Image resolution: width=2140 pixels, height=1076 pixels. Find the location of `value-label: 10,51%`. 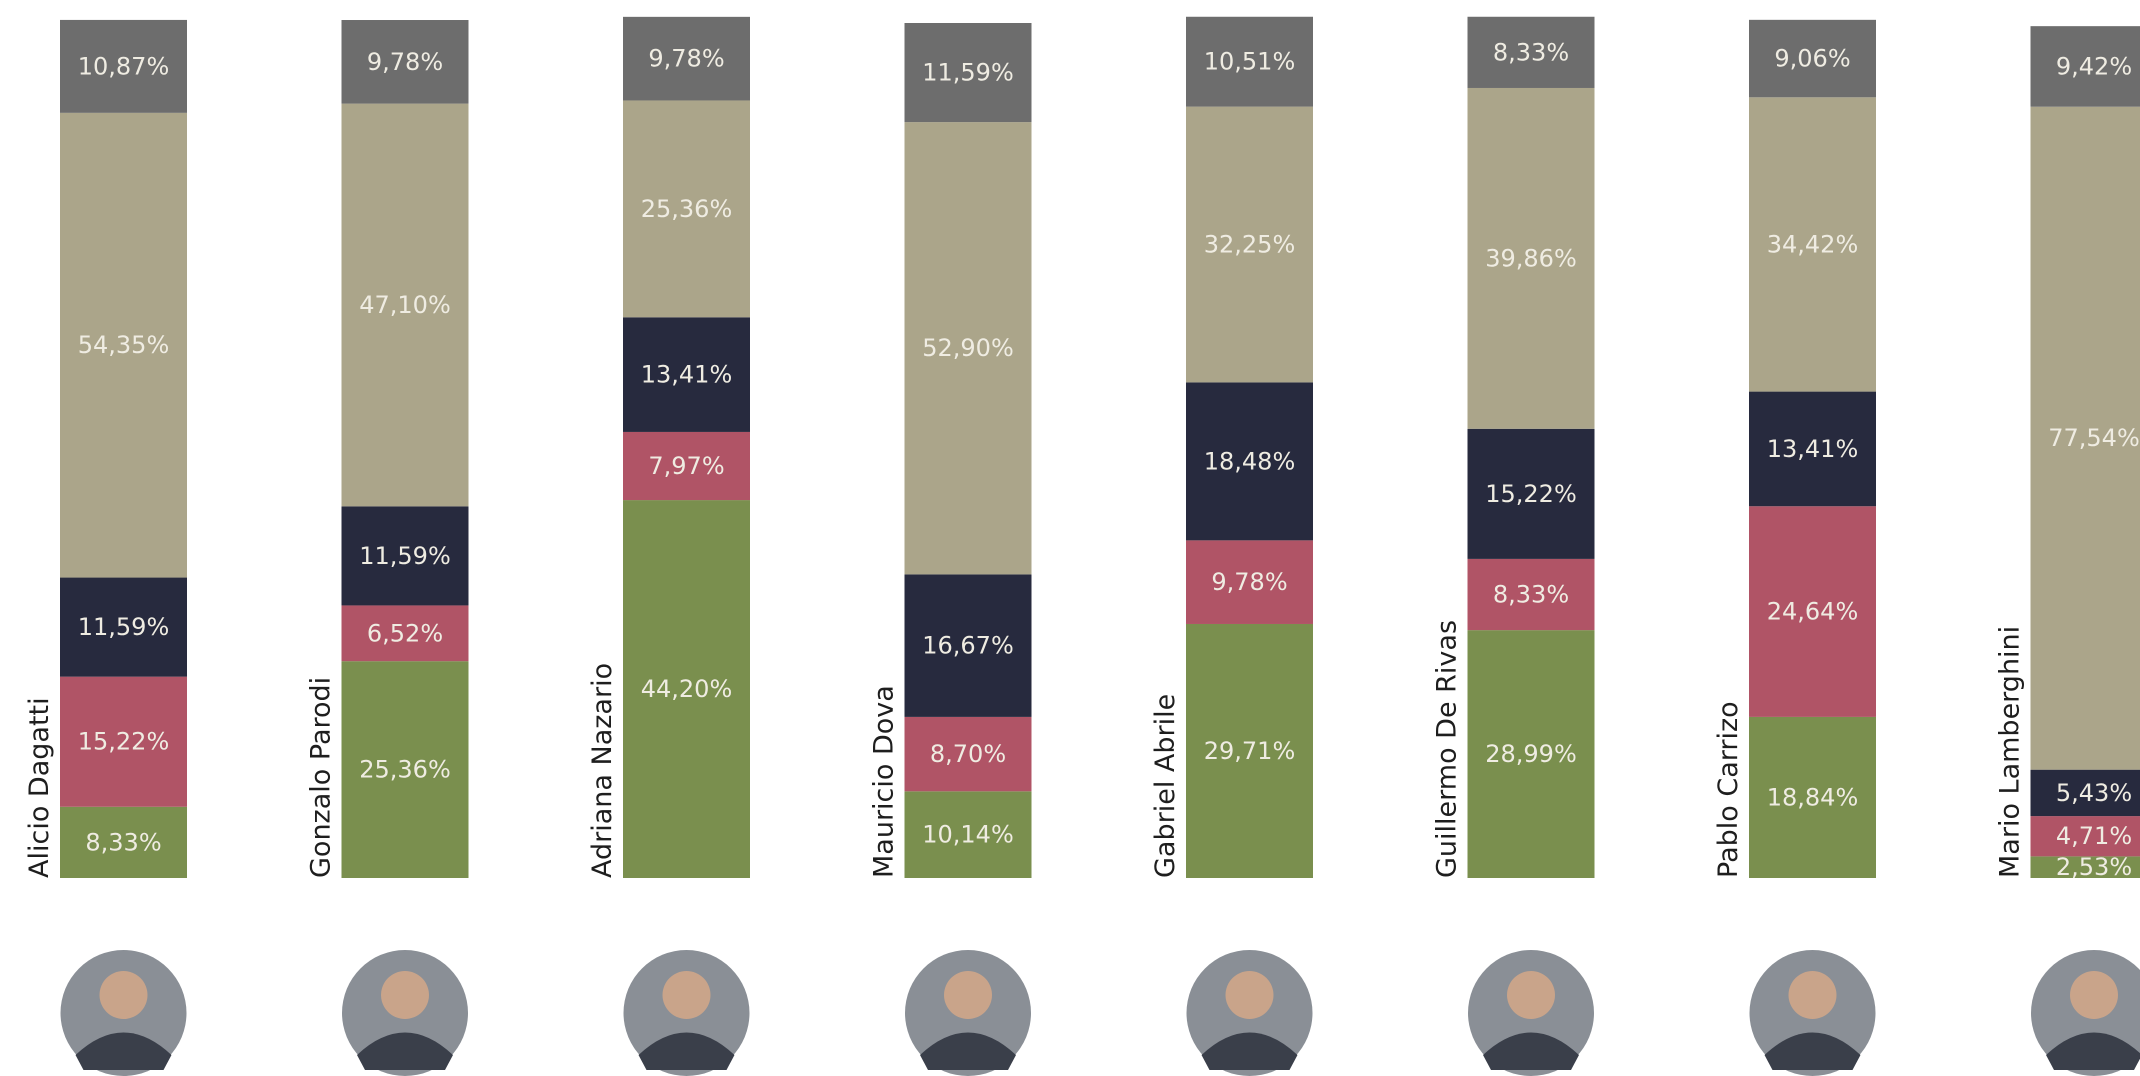

value-label: 10,51% is located at coordinates (1250, 62).